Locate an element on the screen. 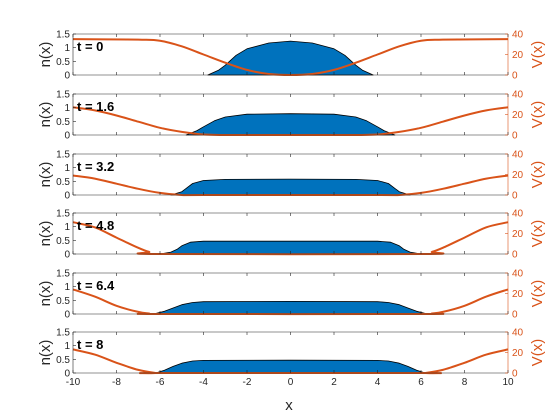 This screenshot has width=560, height=420. time-label: t = 6.4 is located at coordinates (96, 285).